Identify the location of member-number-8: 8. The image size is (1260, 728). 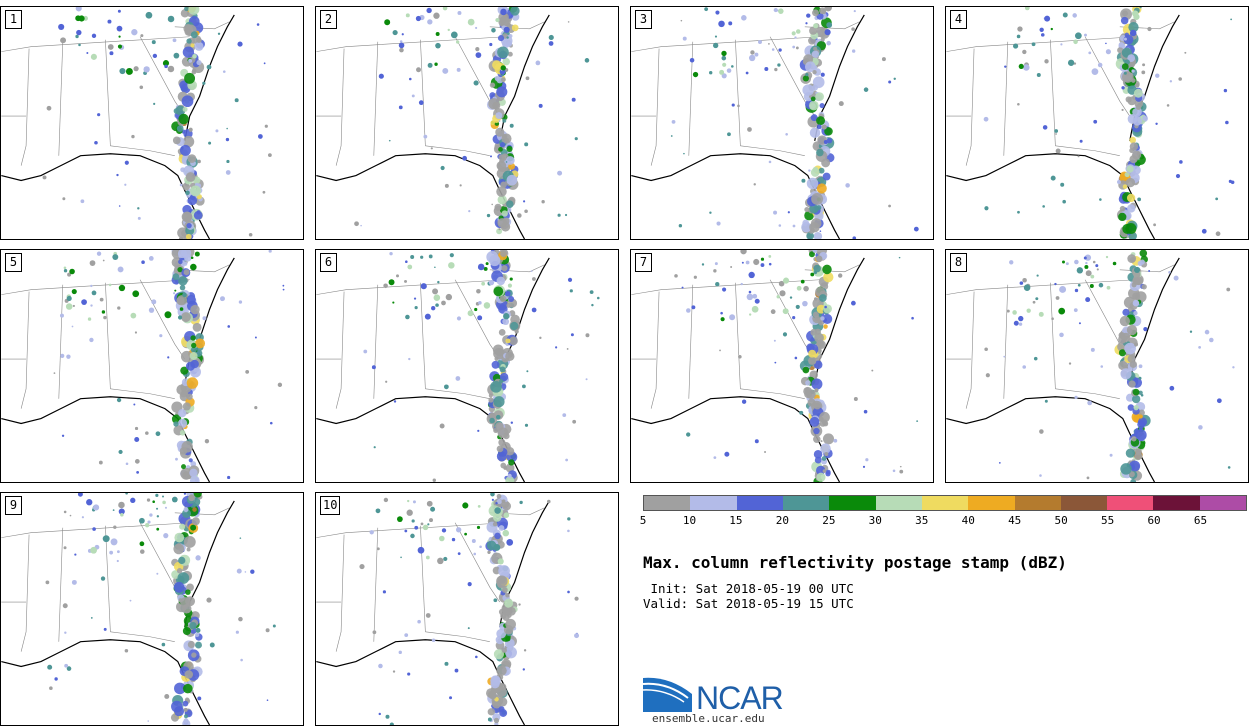
(958, 262).